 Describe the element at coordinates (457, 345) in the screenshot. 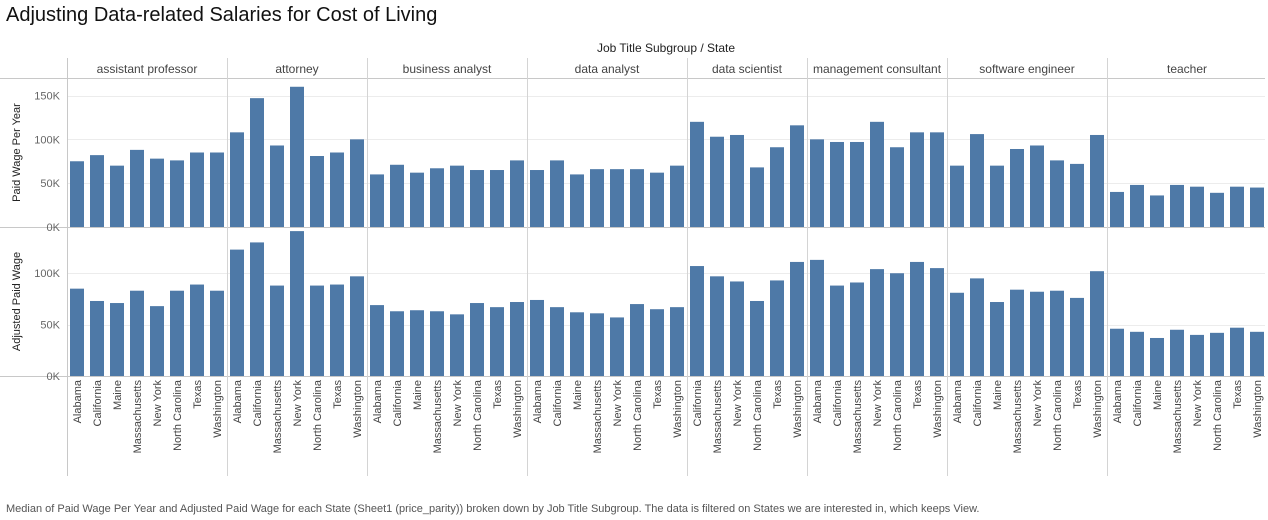

I see `bar-business-analyst-new-york` at that location.